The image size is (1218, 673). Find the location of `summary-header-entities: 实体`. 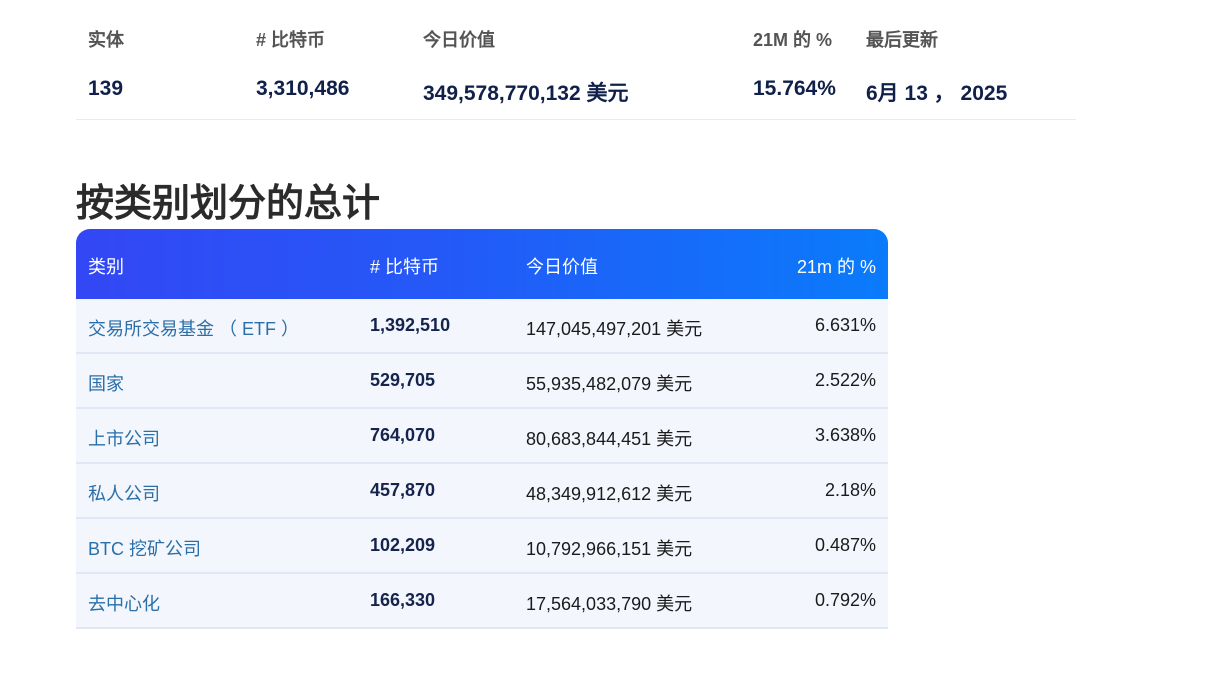

summary-header-entities: 实体 is located at coordinates (106, 40).